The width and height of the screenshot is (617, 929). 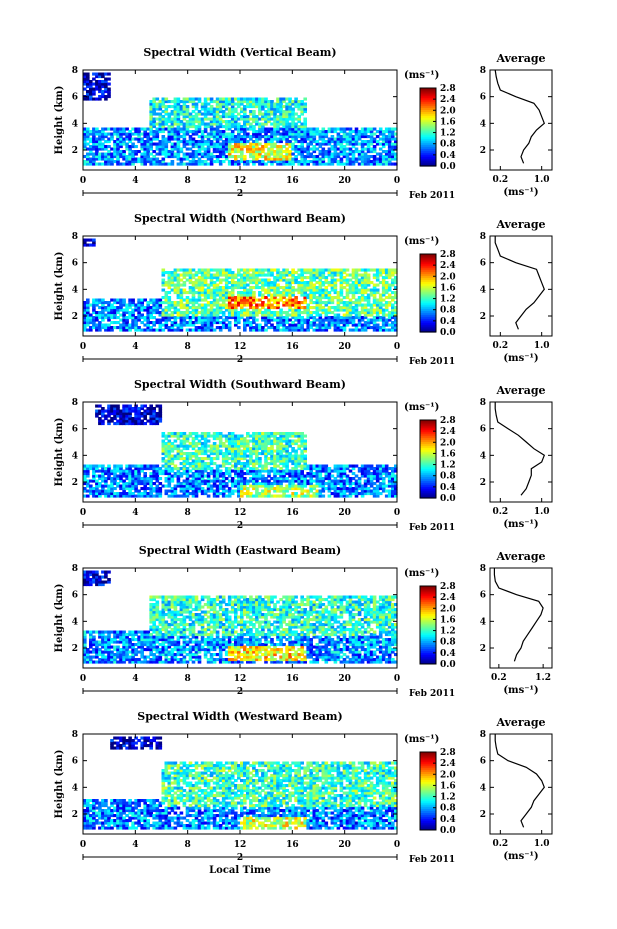 I want to click on average-y-tick-label: 4, so click(x=483, y=124).